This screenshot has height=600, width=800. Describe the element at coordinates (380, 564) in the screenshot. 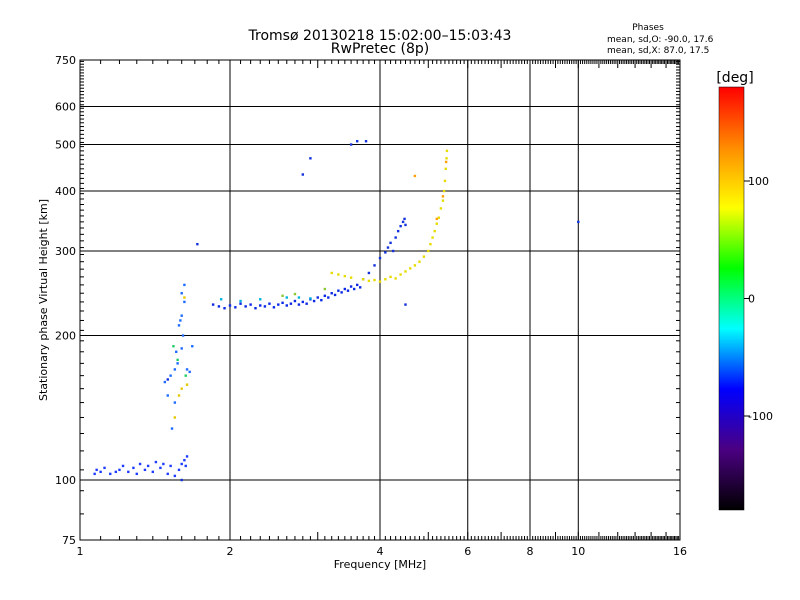

I see `x-axis-label: Frequency [MHz]` at that location.